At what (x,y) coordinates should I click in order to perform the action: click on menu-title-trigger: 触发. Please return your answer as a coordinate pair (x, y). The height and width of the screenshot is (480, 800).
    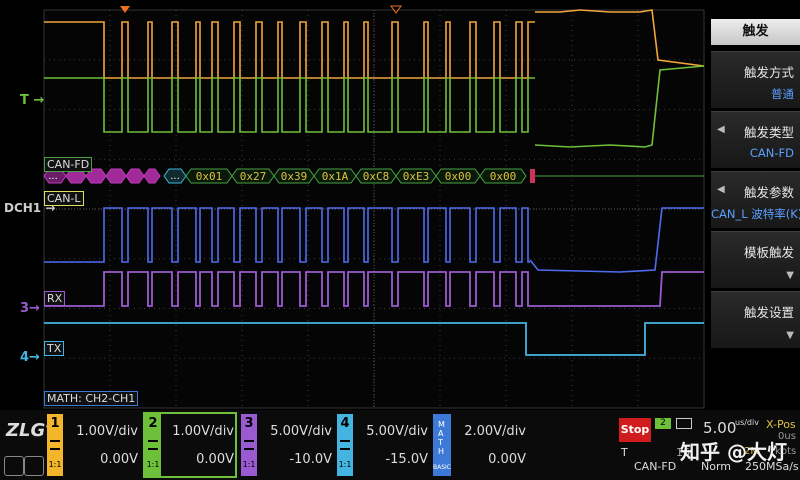
    Looking at the image, I should click on (755, 32).